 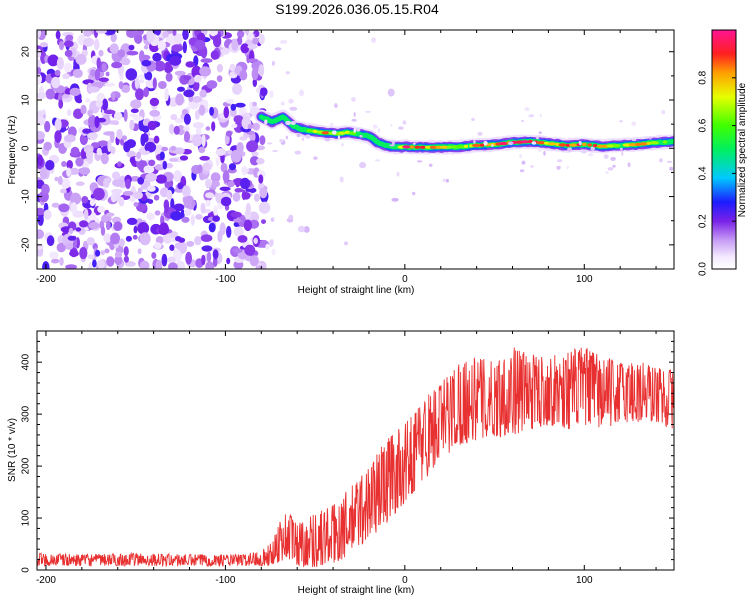 What do you see at coordinates (405, 580) in the screenshot?
I see `snr-x-tick-label: 0` at bounding box center [405, 580].